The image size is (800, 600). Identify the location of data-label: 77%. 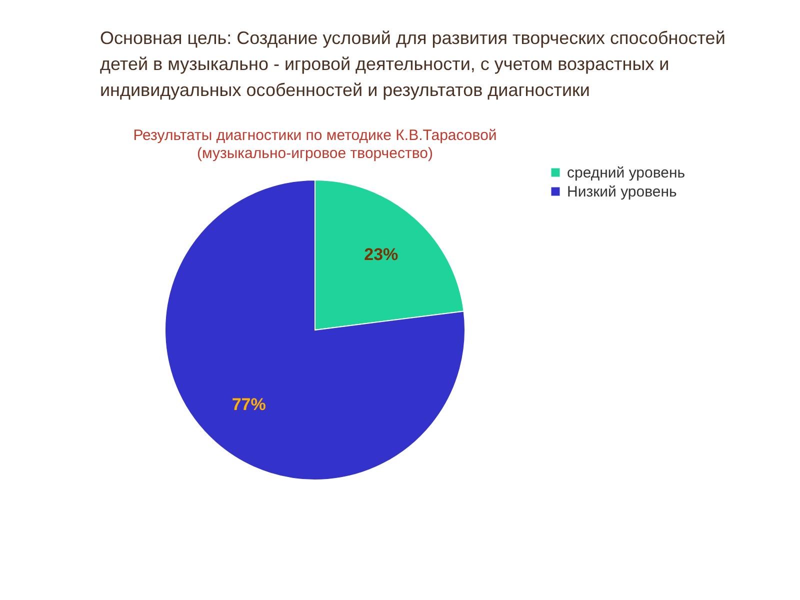
(249, 404).